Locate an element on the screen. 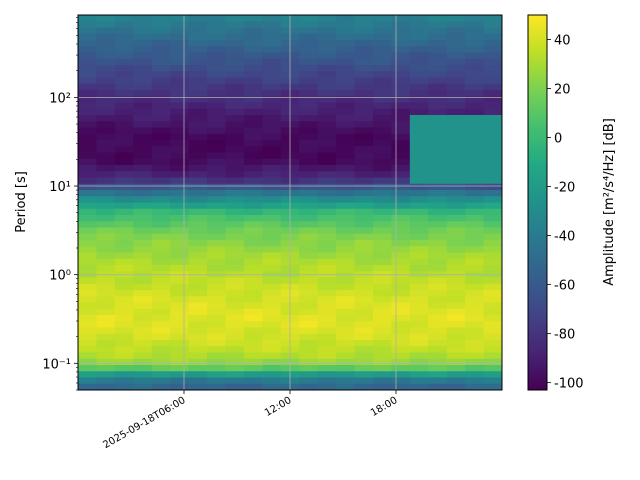 This screenshot has height=480, width=640. colorbar-tick-label: -80 is located at coordinates (564, 335).